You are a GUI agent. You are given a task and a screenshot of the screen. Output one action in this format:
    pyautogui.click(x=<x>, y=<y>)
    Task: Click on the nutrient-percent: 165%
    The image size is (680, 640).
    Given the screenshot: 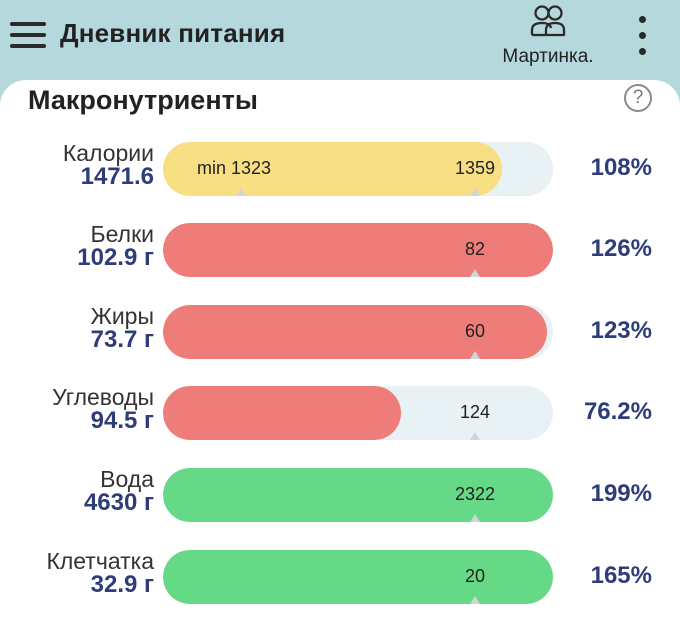 What is the action you would take?
    pyautogui.click(x=621, y=575)
    